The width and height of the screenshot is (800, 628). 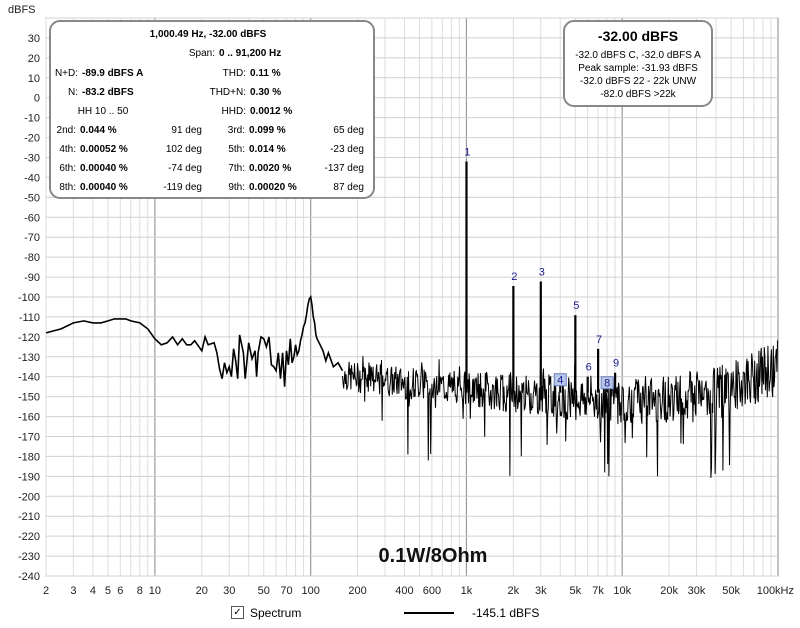 I want to click on level-line: Peak sample: -31.93 dBFS, so click(x=638, y=68).